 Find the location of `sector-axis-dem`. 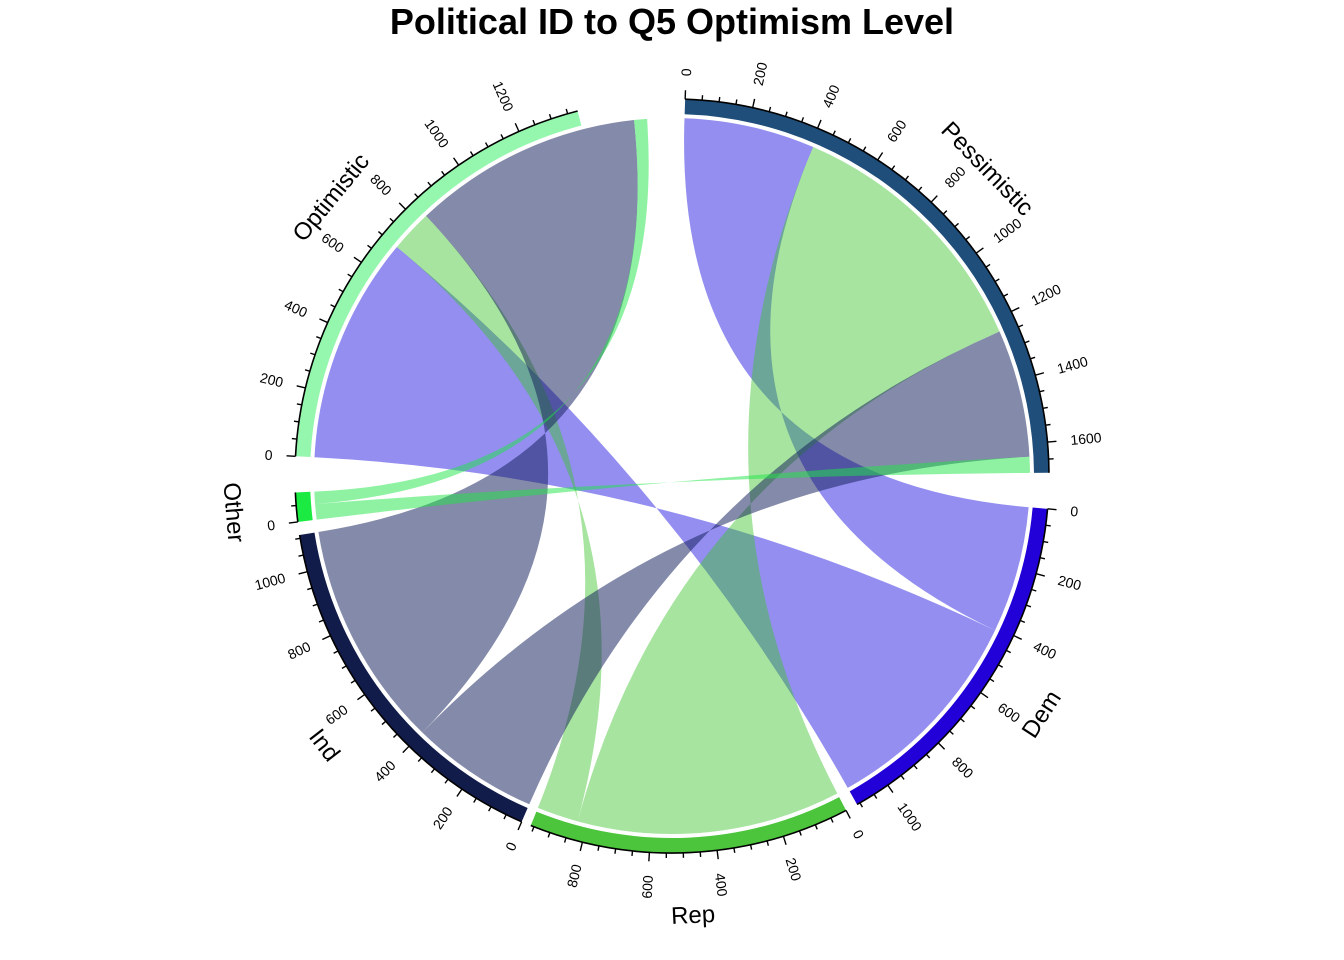

sector-axis-dem is located at coordinates (952, 657).